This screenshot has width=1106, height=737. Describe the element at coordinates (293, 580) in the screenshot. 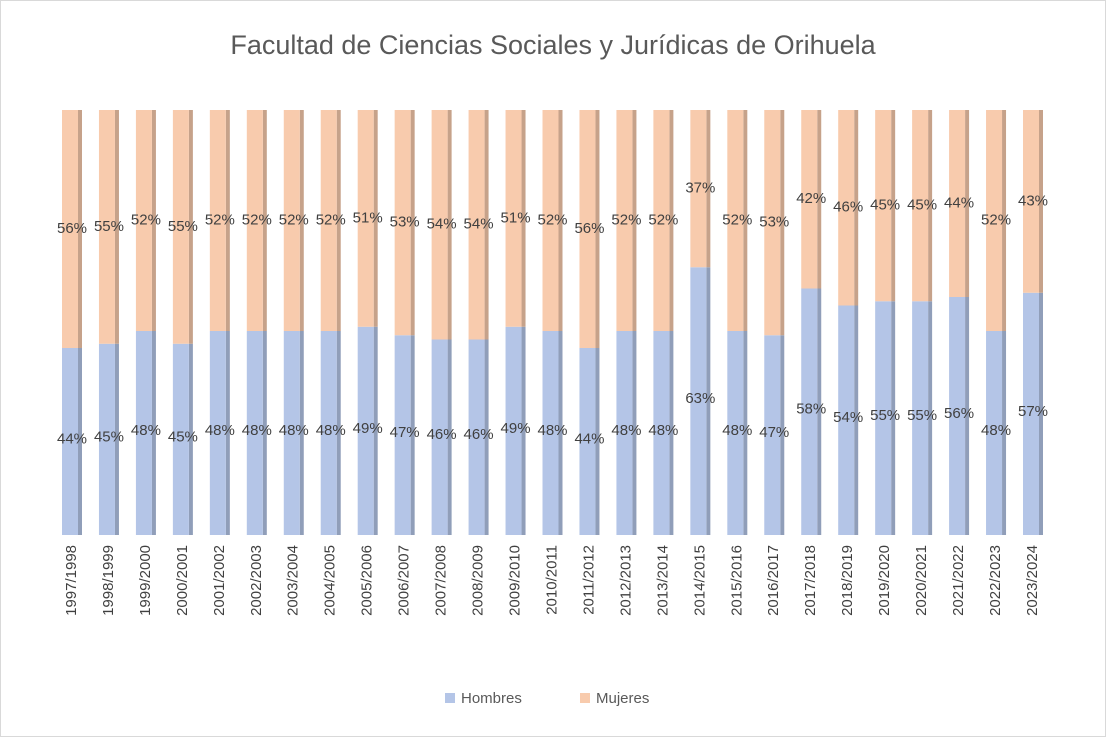

I see `x-tick-label: 2003/2004` at that location.